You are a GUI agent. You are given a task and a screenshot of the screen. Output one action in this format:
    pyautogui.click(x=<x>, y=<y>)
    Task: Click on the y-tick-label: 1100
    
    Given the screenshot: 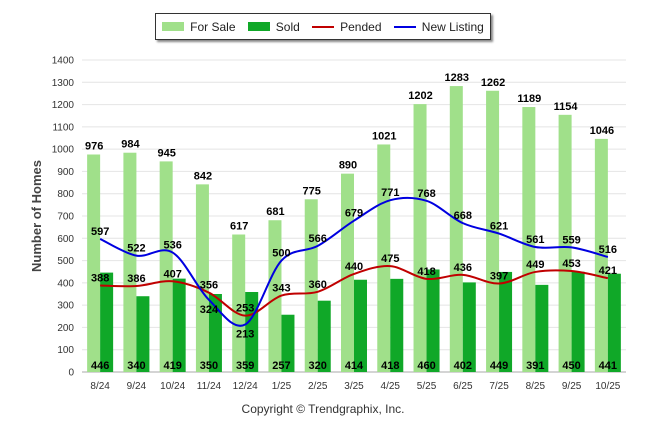 What is the action you would take?
    pyautogui.click(x=63, y=127)
    